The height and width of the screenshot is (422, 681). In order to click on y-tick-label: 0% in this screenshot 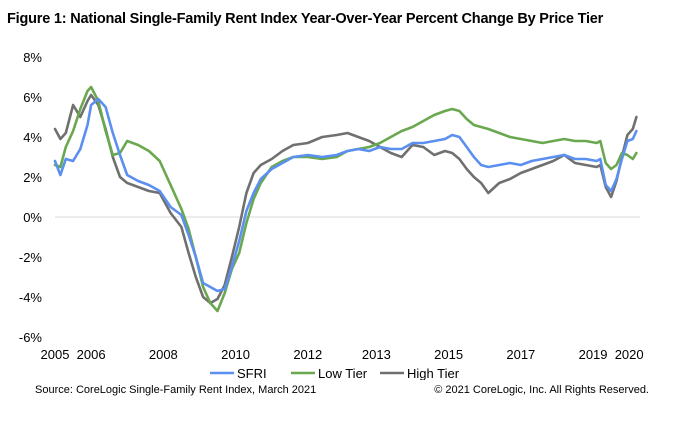, I will do `click(32, 217)`.